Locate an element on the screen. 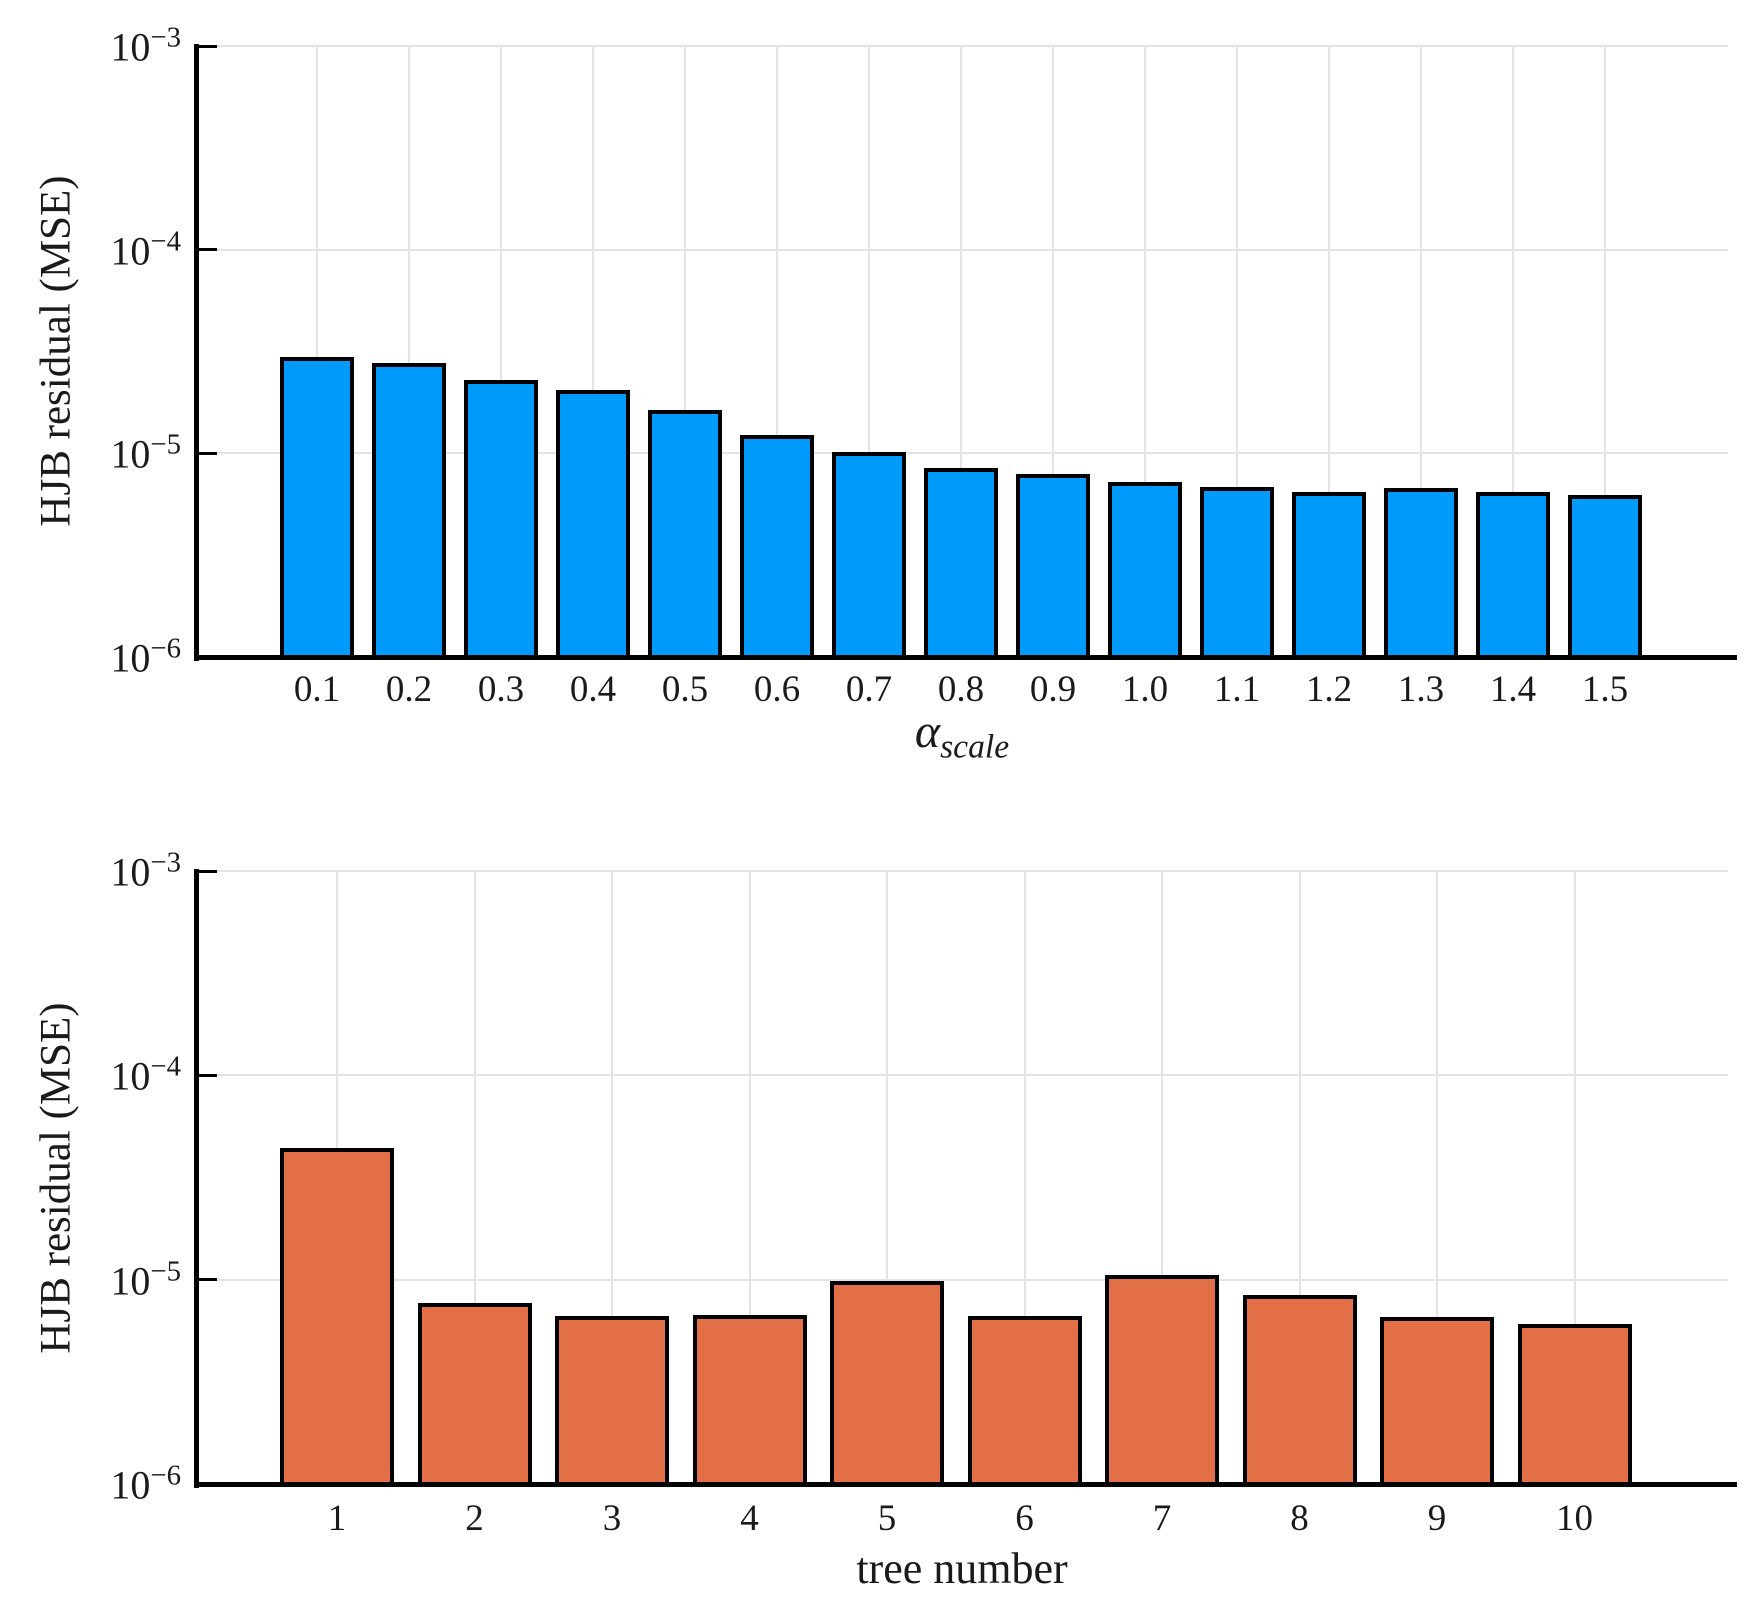 Image resolution: width=1748 pixels, height=1614 pixels. alpha-subscript: scale is located at coordinates (975, 747).